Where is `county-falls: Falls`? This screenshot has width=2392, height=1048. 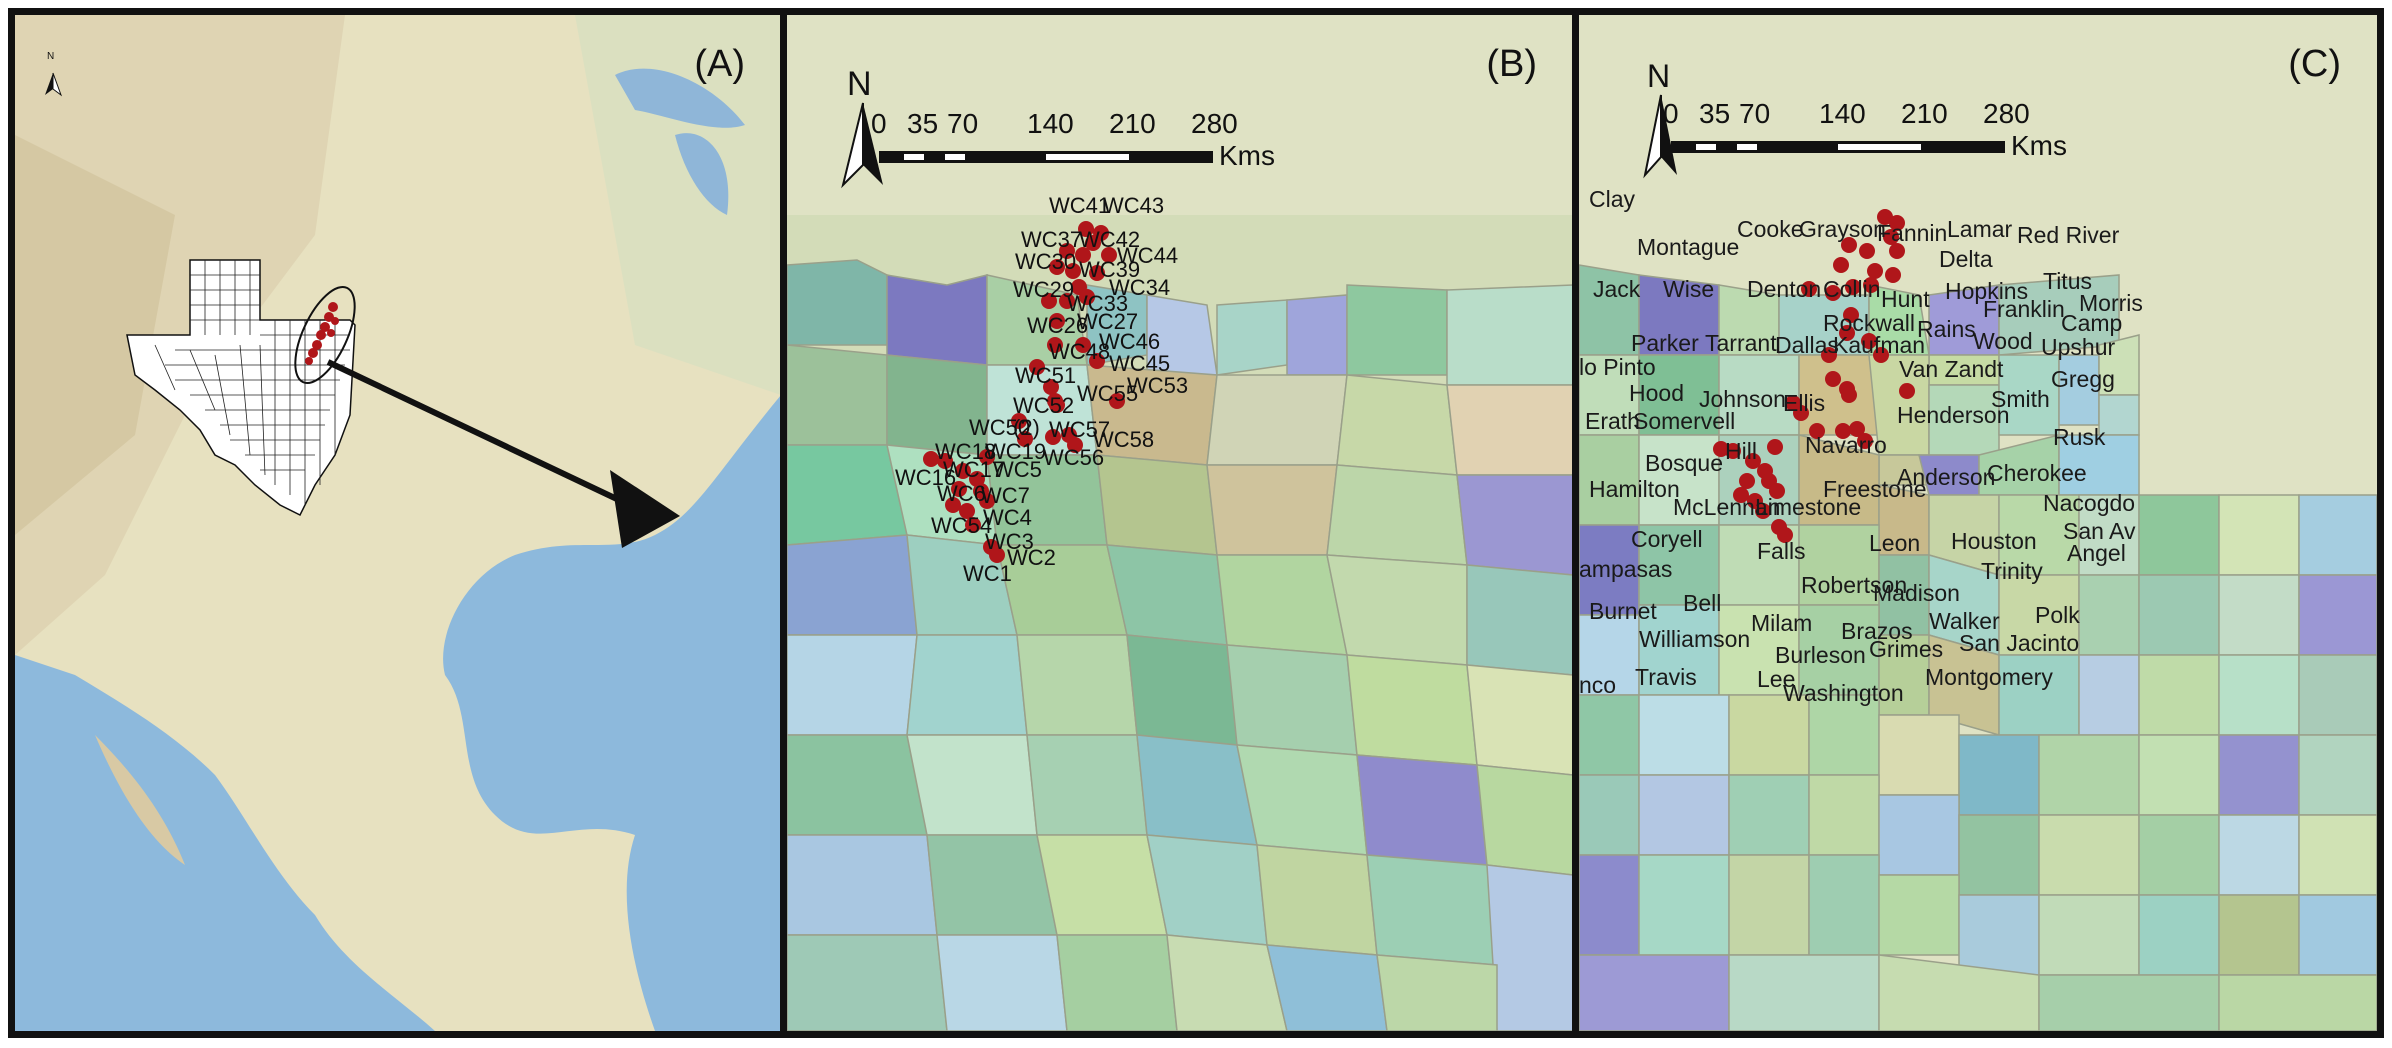 county-falls: Falls is located at coordinates (1781, 551).